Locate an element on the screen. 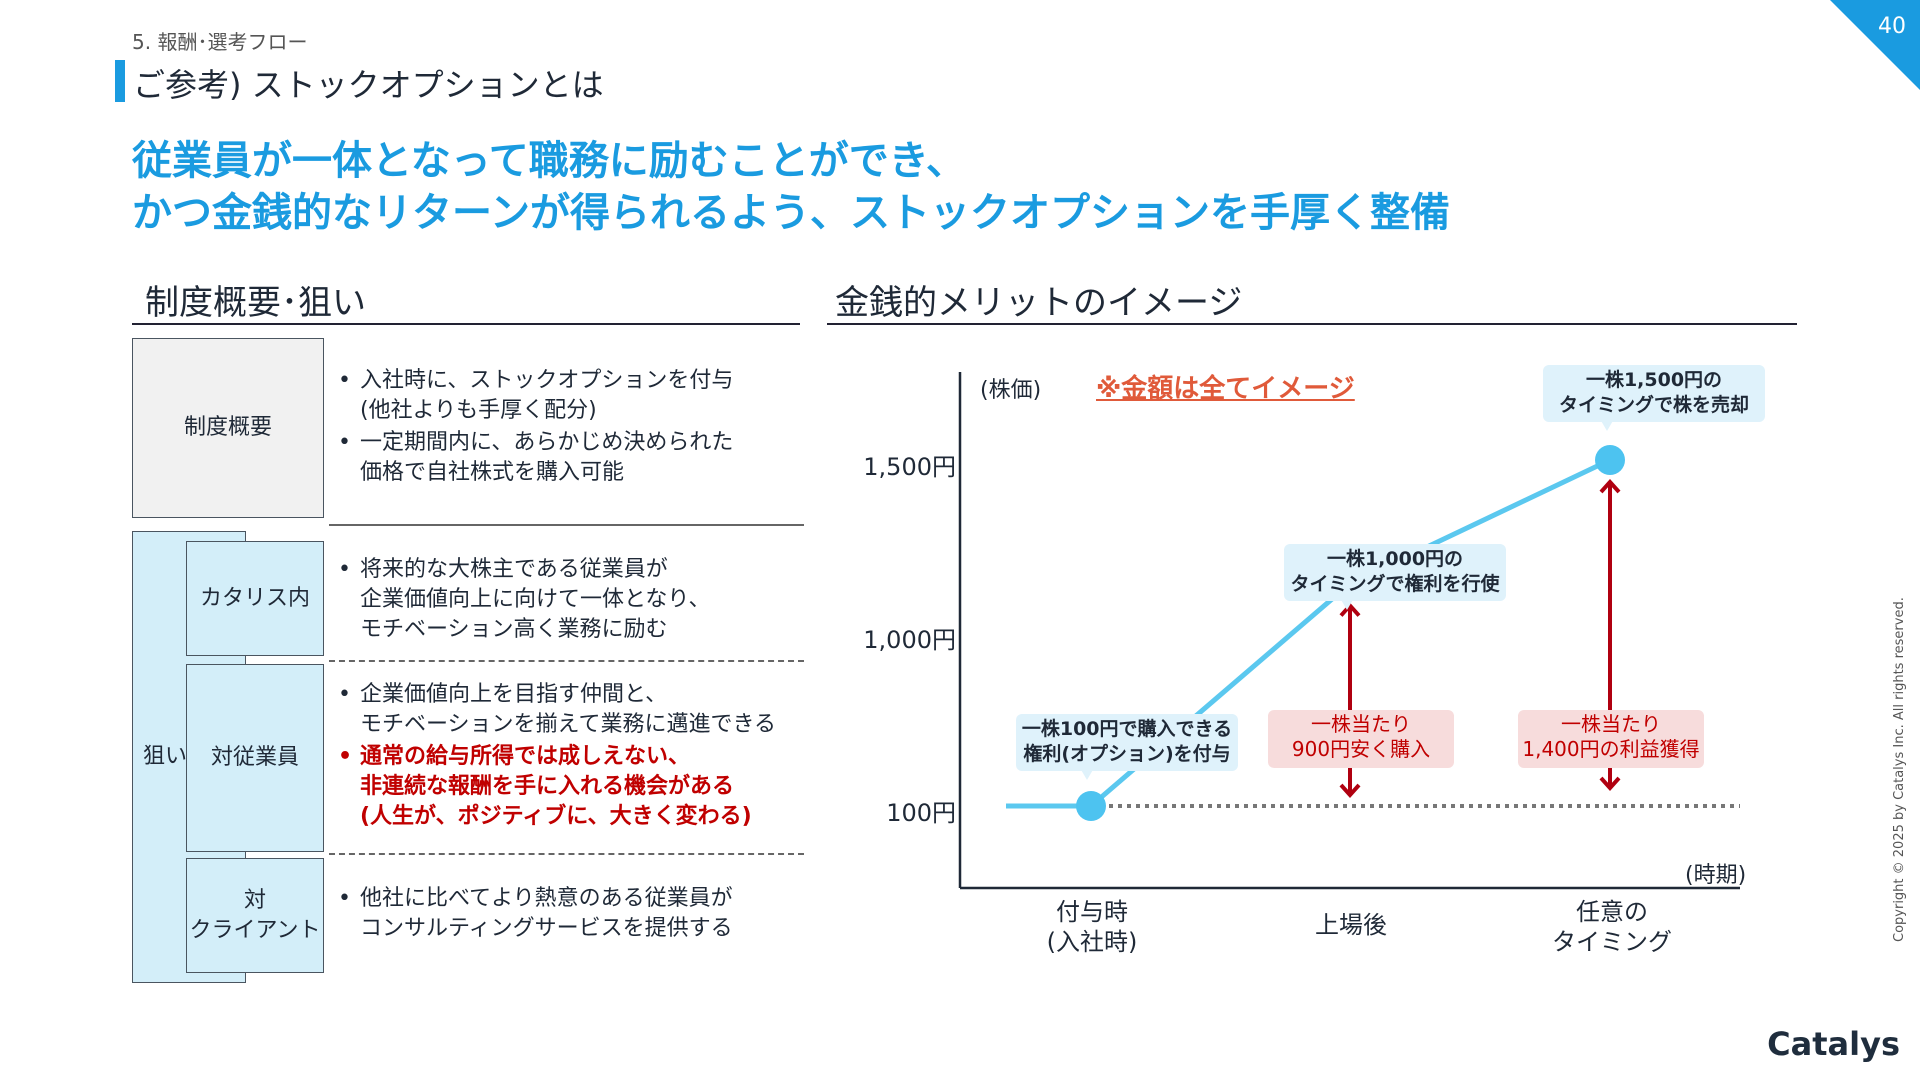  page-corner-triangle is located at coordinates (1875, 45).